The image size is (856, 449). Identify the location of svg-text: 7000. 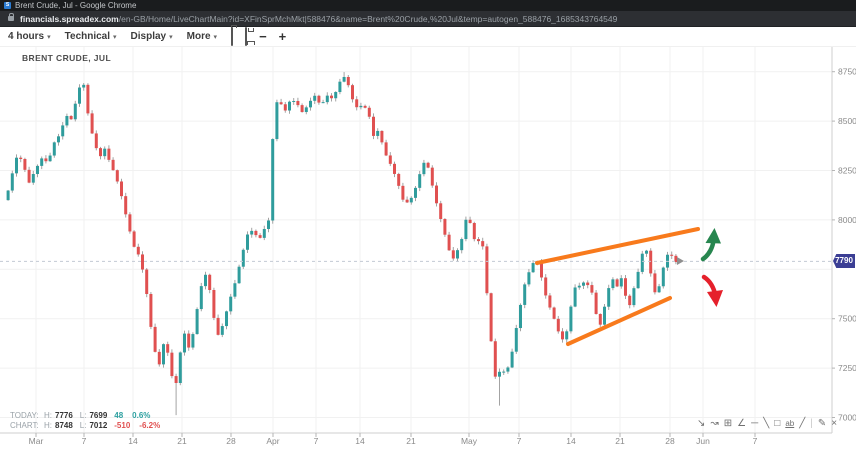
(847, 418).